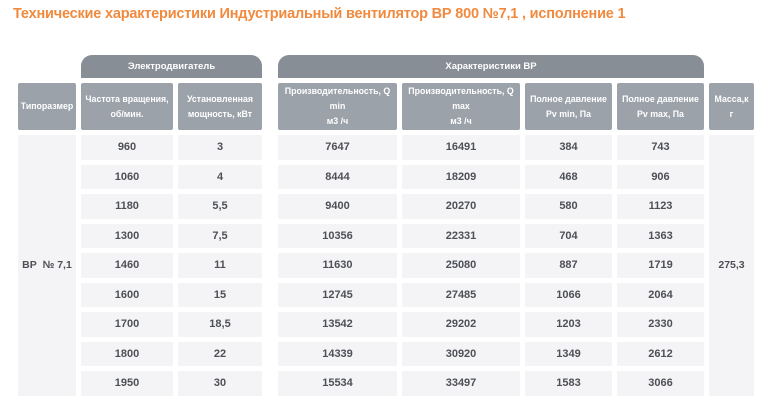  Describe the element at coordinates (568, 206) in the screenshot. I see `table-cell: 580` at that location.